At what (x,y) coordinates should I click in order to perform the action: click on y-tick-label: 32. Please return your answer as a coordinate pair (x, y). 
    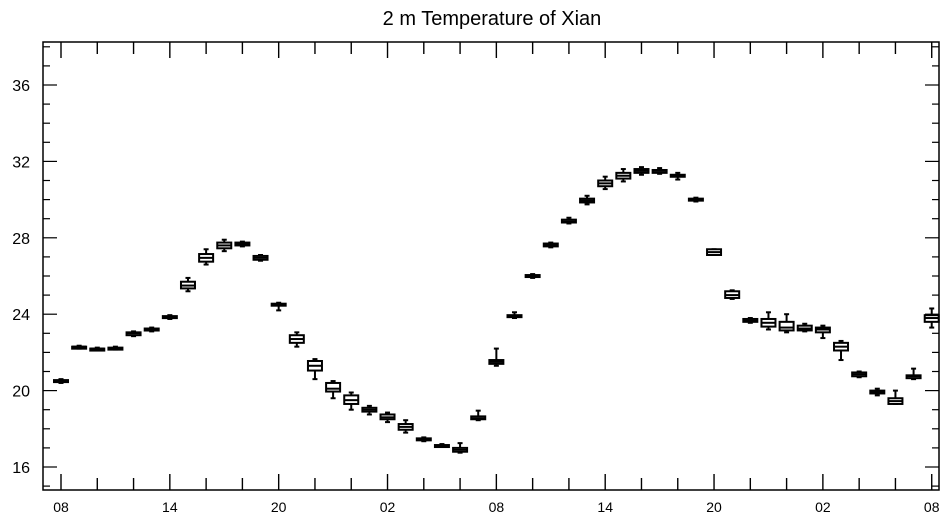
    Looking at the image, I should click on (21, 162).